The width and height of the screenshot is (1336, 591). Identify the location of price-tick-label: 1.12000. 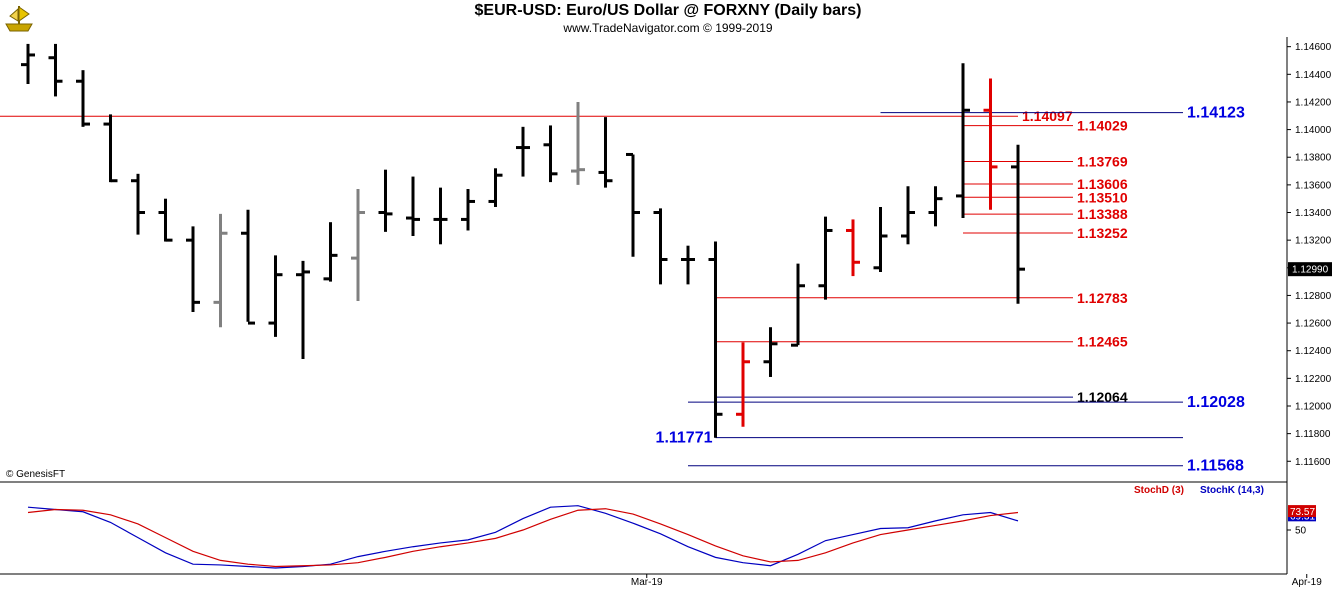
(1313, 406).